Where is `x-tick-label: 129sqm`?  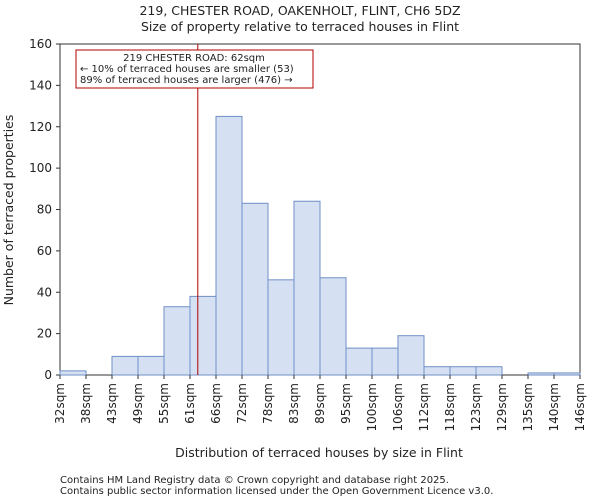
x-tick-label: 129sqm is located at coordinates (502, 407).